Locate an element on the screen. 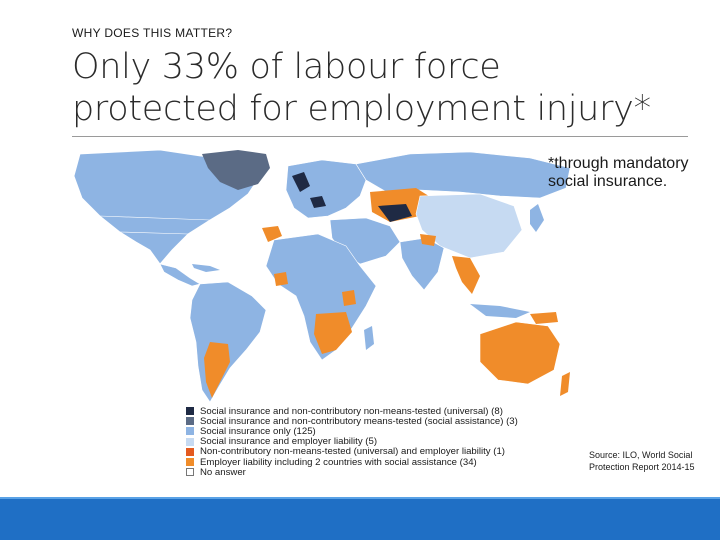  legend-swatch-no-answer is located at coordinates (190, 472).